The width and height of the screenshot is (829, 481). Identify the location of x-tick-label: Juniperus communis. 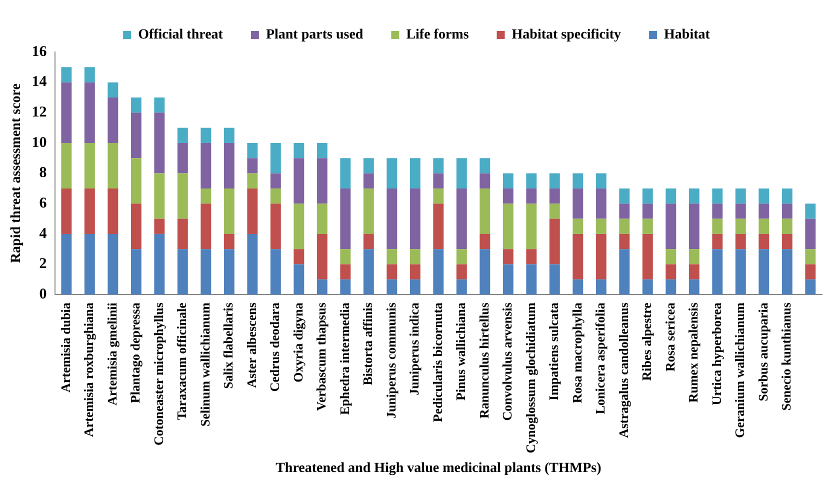
(390, 360).